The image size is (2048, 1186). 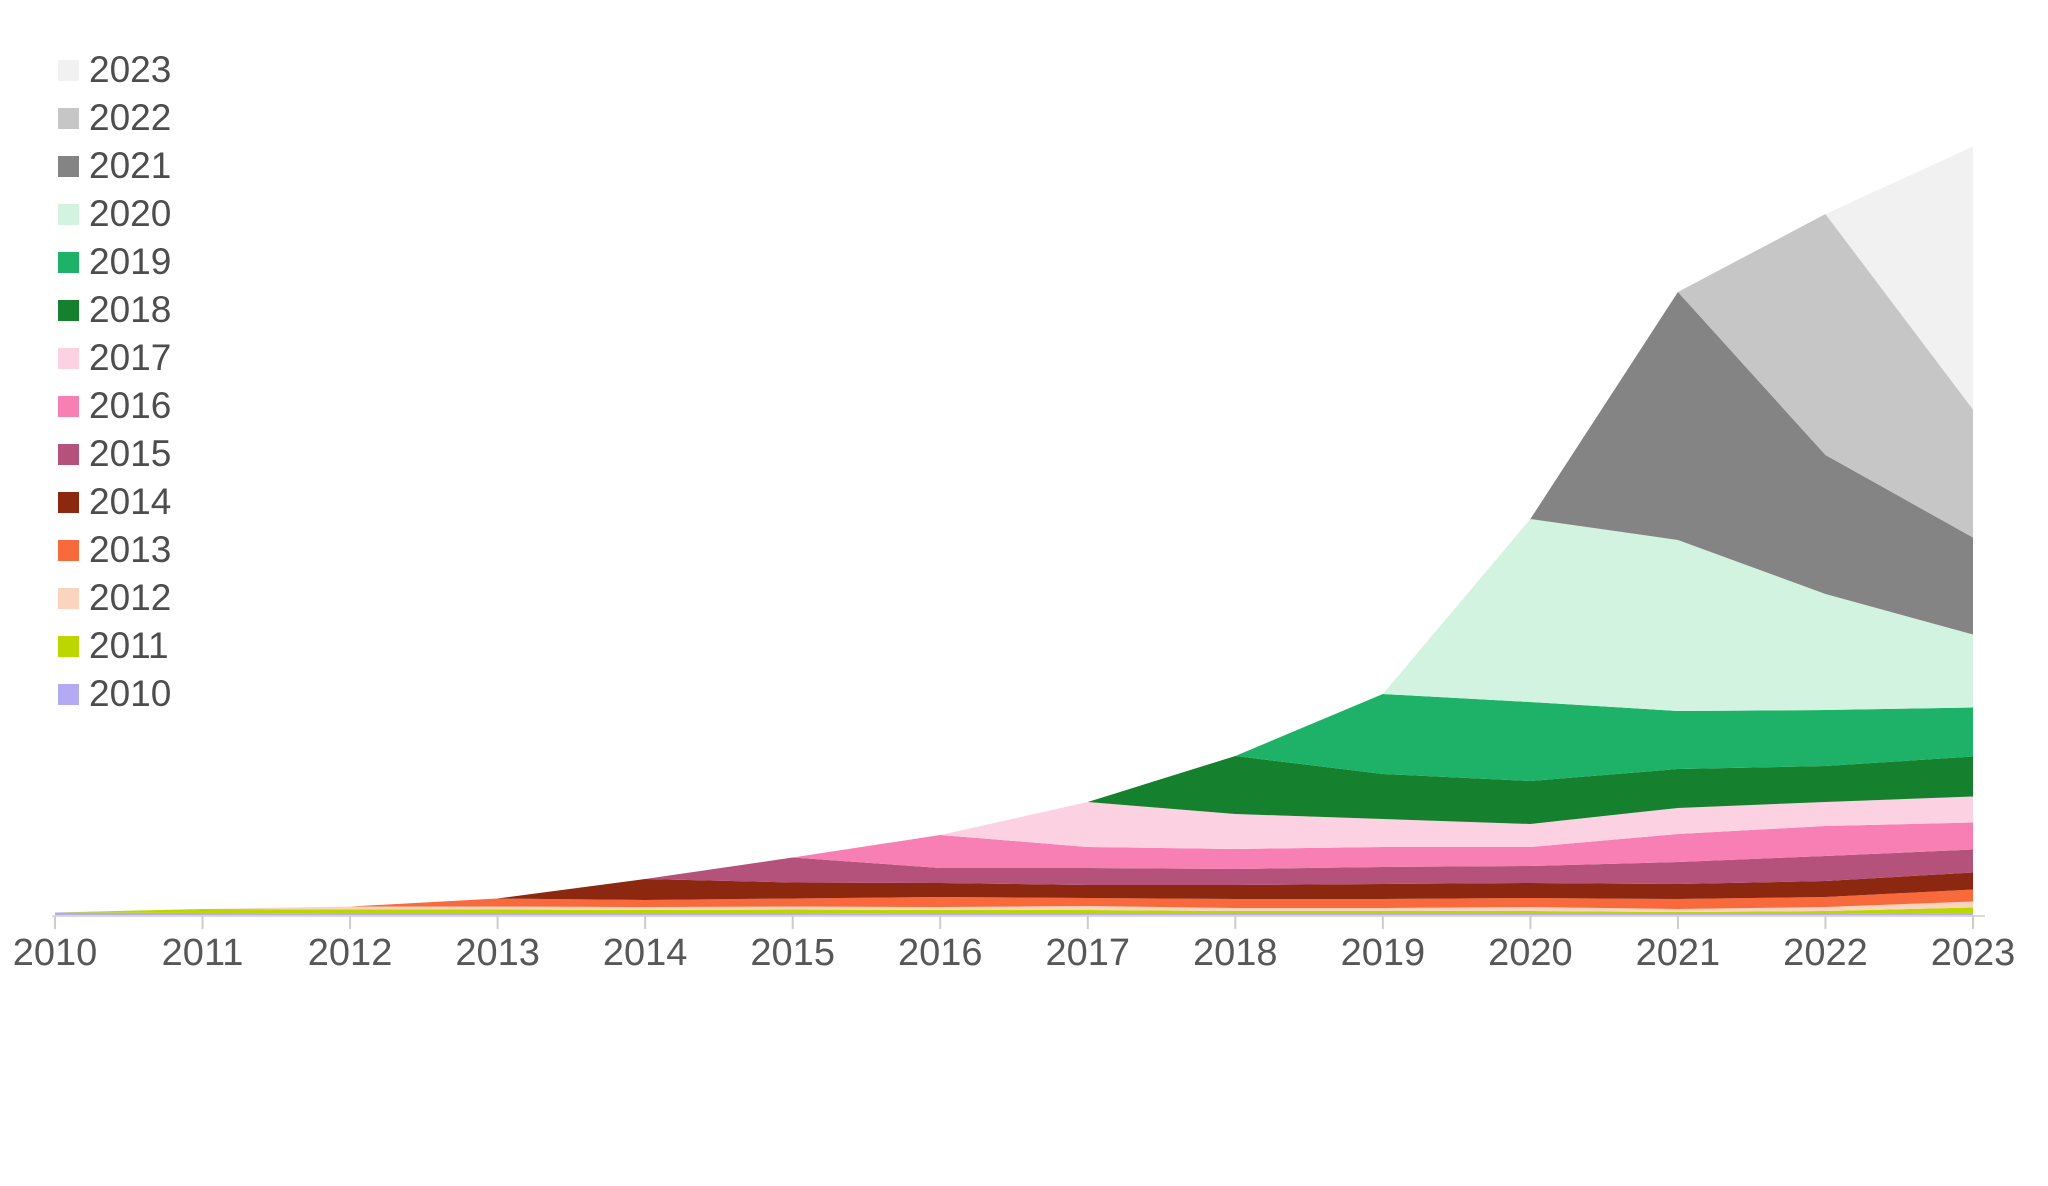 What do you see at coordinates (202, 953) in the screenshot?
I see `x-axis-label: 2011` at bounding box center [202, 953].